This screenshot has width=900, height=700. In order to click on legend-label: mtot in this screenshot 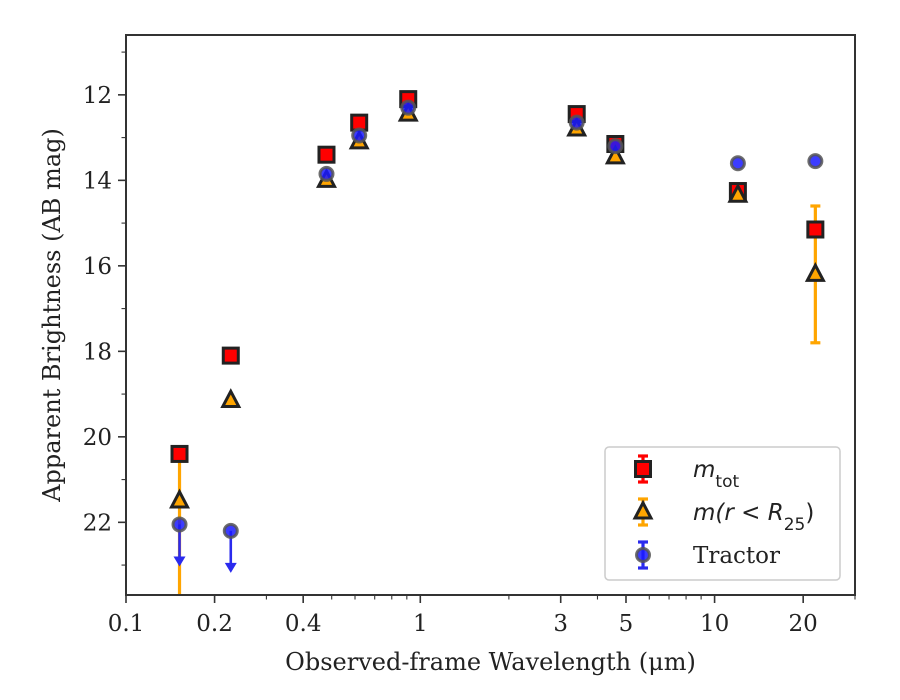, I will do `click(716, 474)`.